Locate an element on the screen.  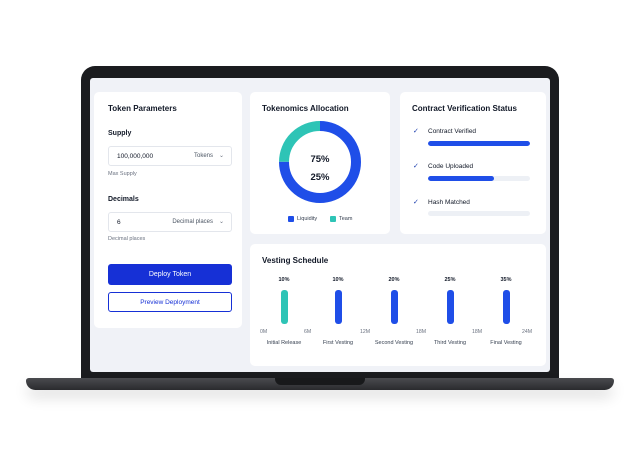
vesting-axis-tick: 24M is located at coordinates (527, 332).